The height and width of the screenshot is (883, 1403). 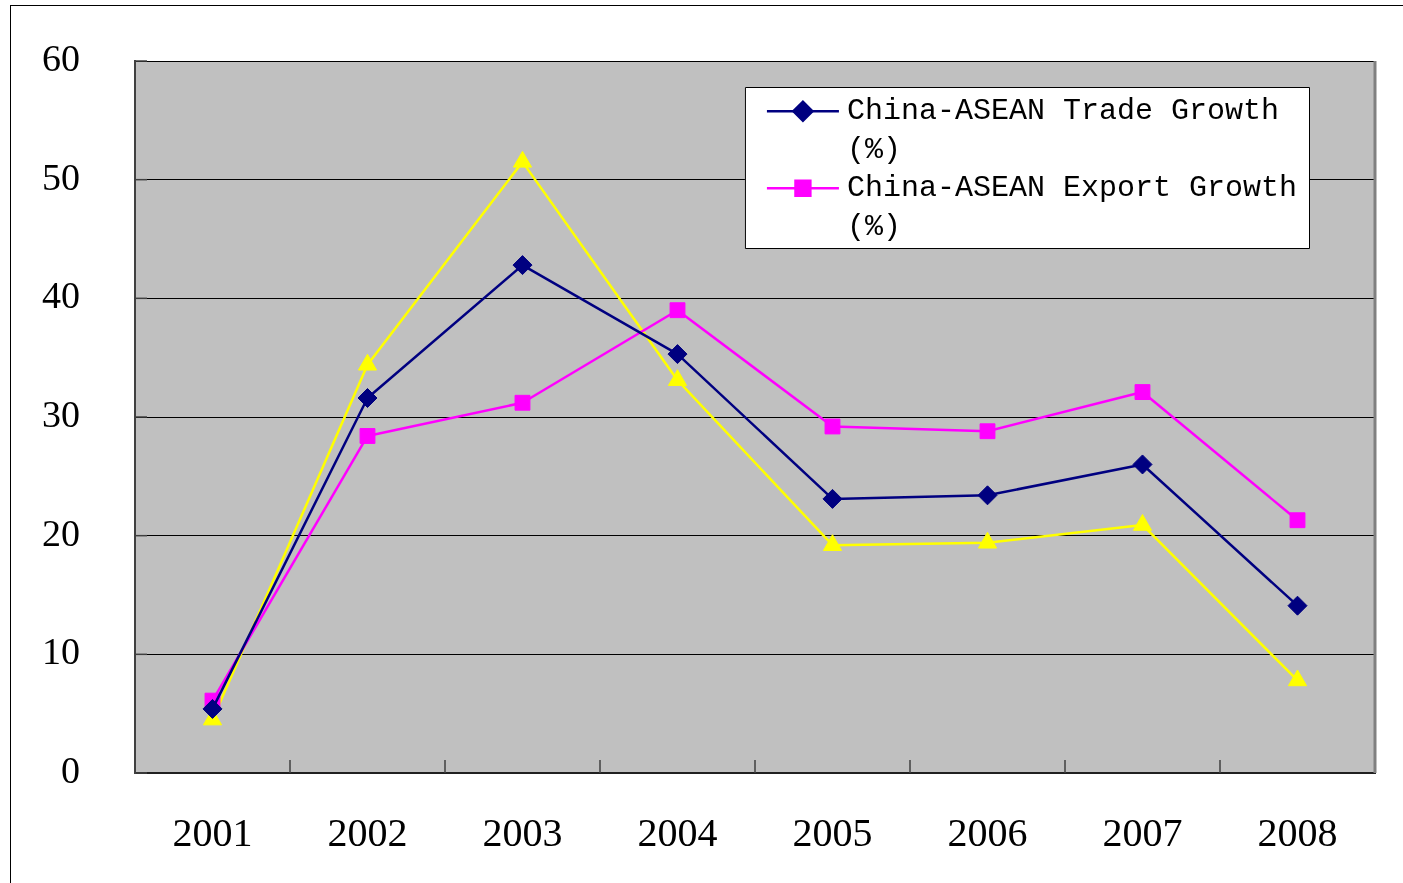 What do you see at coordinates (367, 832) in the screenshot?
I see `x-tick-label: 2002` at bounding box center [367, 832].